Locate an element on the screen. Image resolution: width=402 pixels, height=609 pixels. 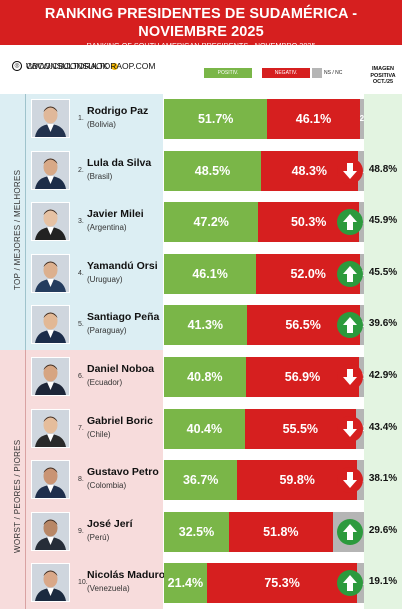
previous-image-value: 38.1% is located at coordinates (383, 478).